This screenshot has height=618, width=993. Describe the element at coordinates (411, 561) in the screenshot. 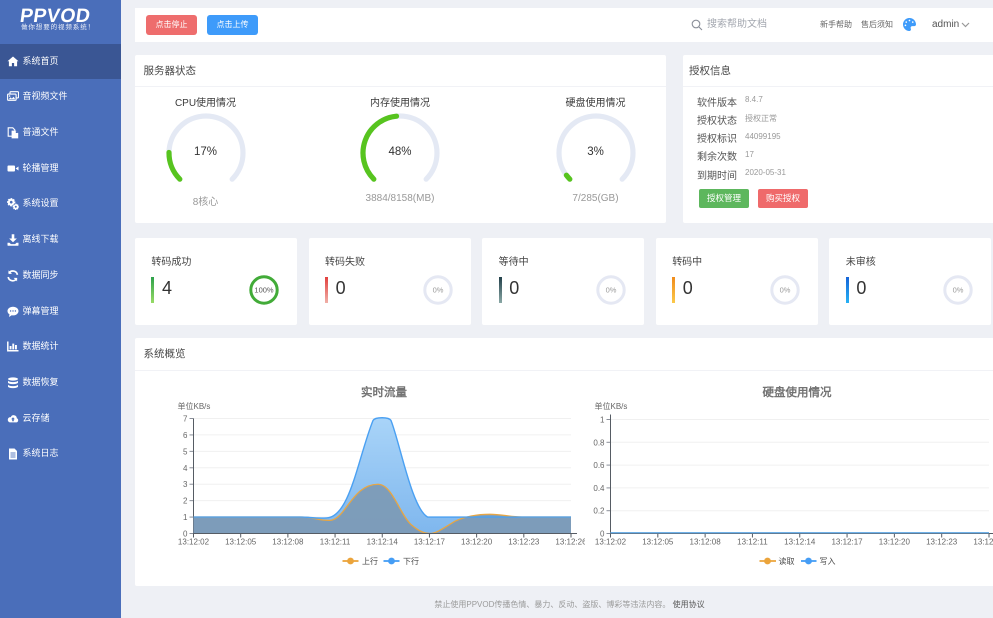

I see `svg-text: 下行` at that location.